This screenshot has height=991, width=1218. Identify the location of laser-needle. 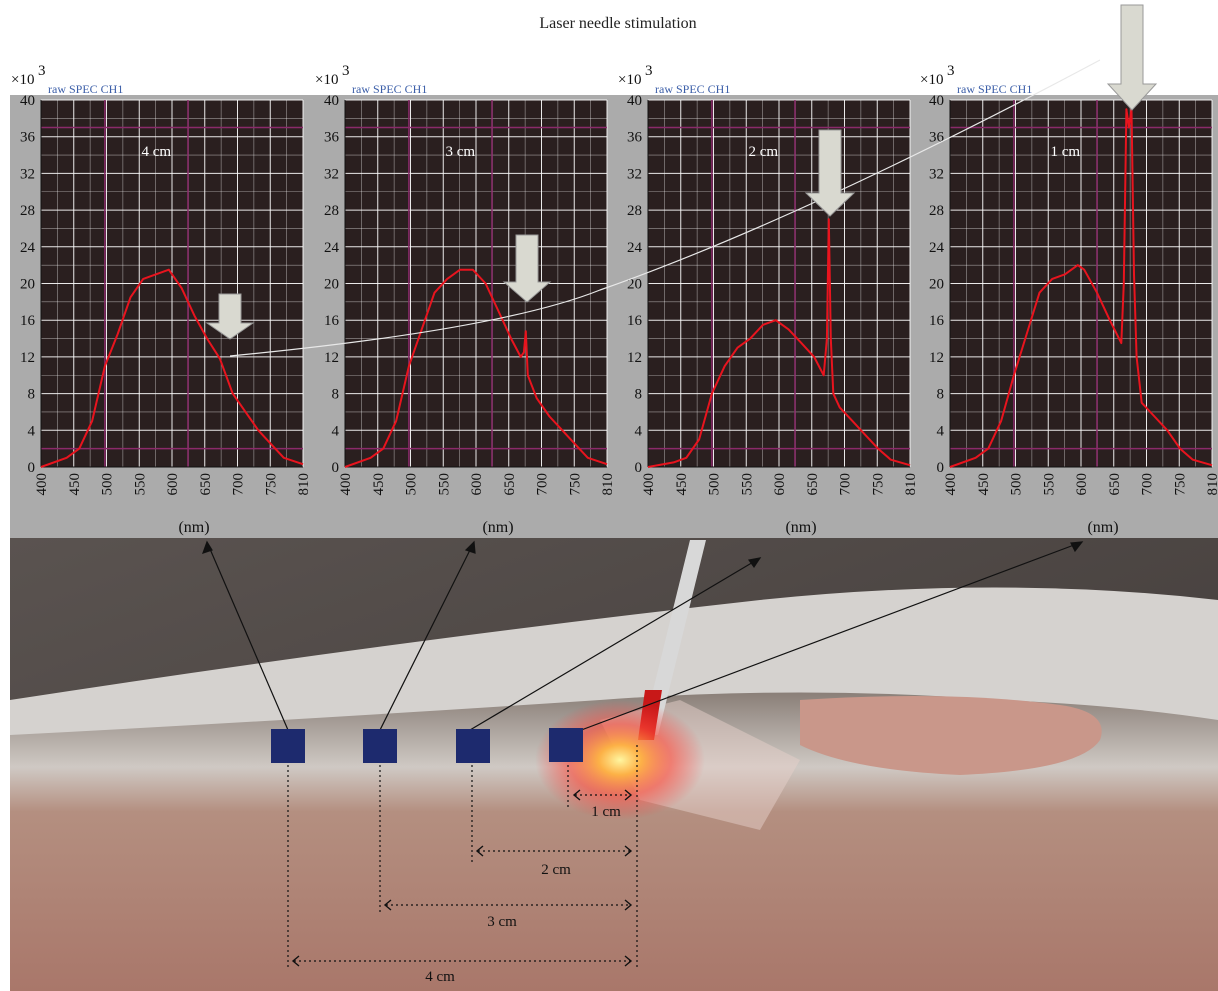
(674, 637).